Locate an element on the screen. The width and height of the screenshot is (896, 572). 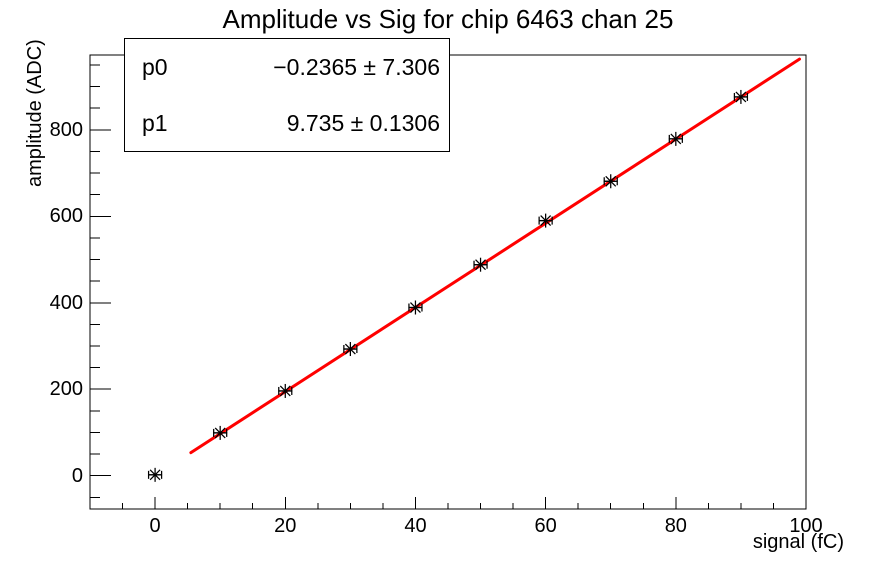
x-tick-label: 40 is located at coordinates (415, 526).